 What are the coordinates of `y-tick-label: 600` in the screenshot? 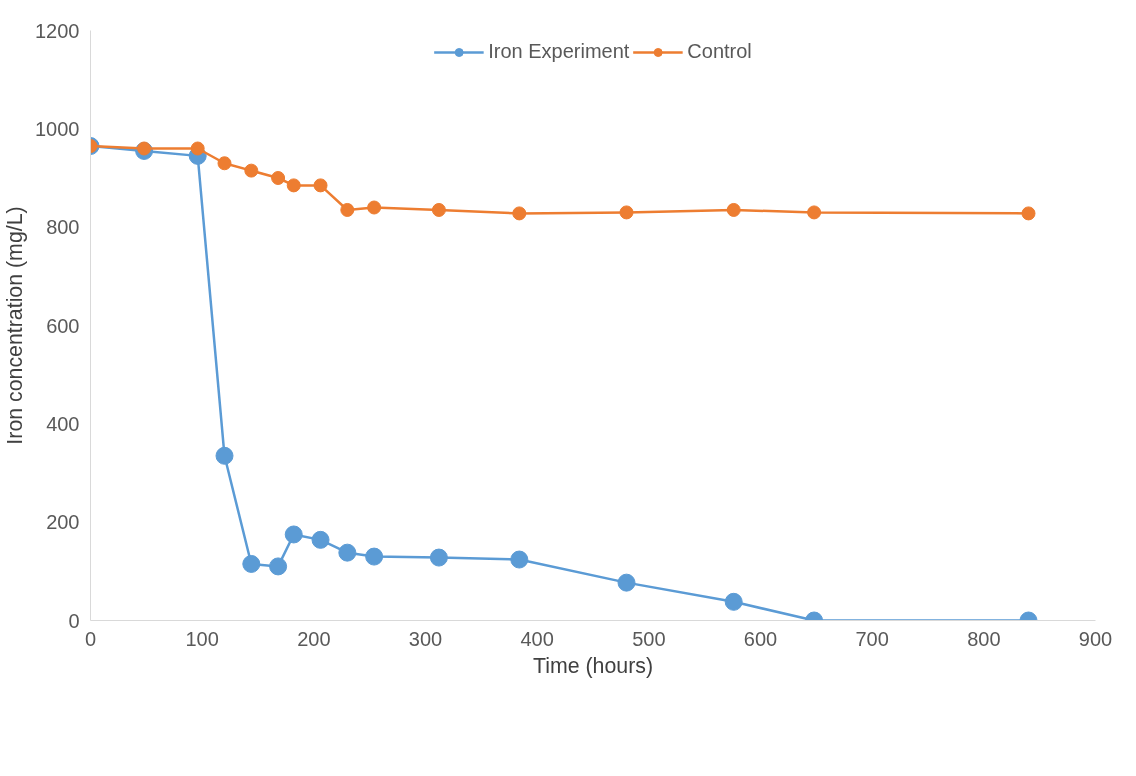 It's located at (63, 325).